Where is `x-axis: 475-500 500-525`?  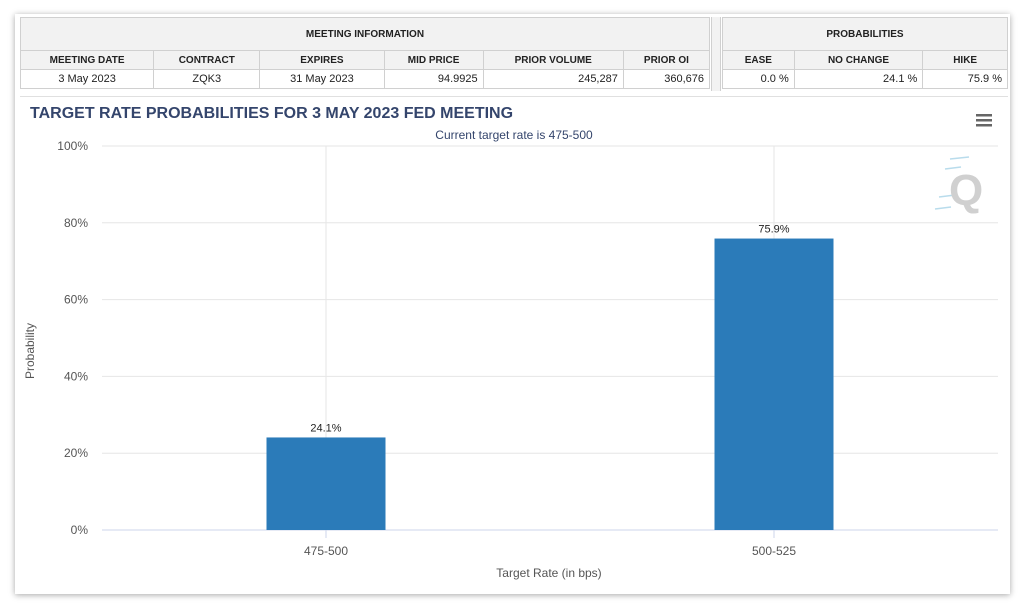
x-axis: 475-500 500-525 is located at coordinates (550, 544).